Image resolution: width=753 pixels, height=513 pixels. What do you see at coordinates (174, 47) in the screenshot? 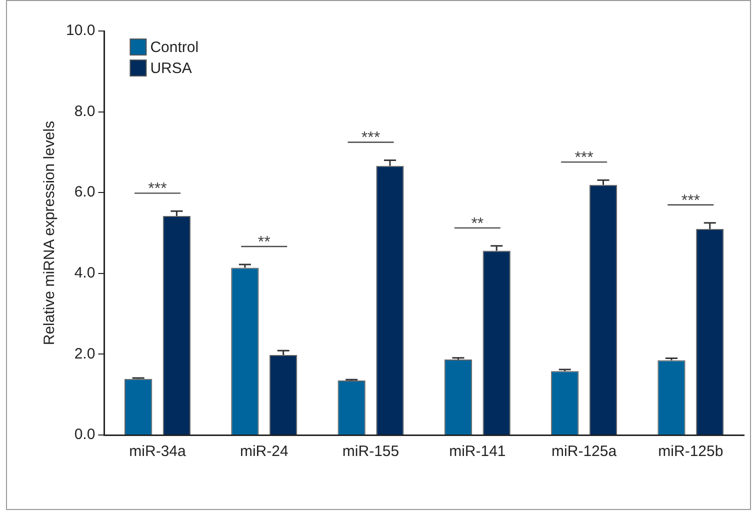
I see `legend-label: Control` at bounding box center [174, 47].